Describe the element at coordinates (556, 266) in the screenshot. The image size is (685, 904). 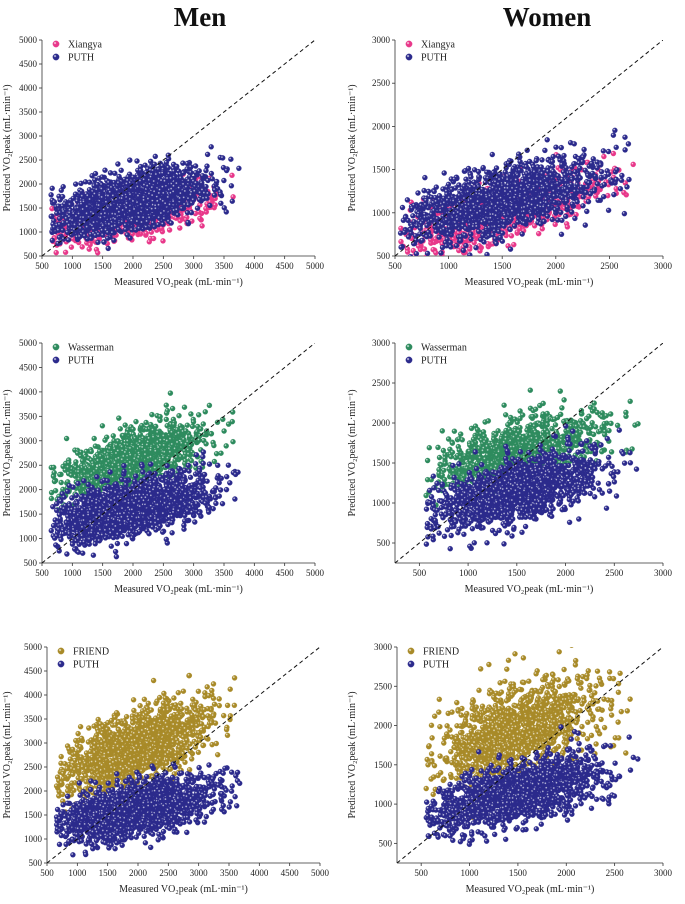
I see `x-tick-label: 2000` at that location.